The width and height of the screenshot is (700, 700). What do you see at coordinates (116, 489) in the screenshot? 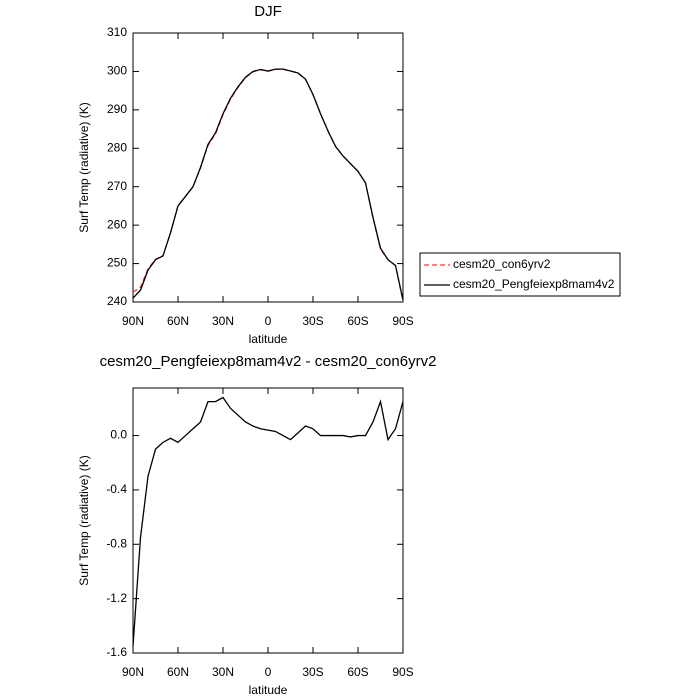
I see `y-tick-label: -0.4` at bounding box center [116, 489].